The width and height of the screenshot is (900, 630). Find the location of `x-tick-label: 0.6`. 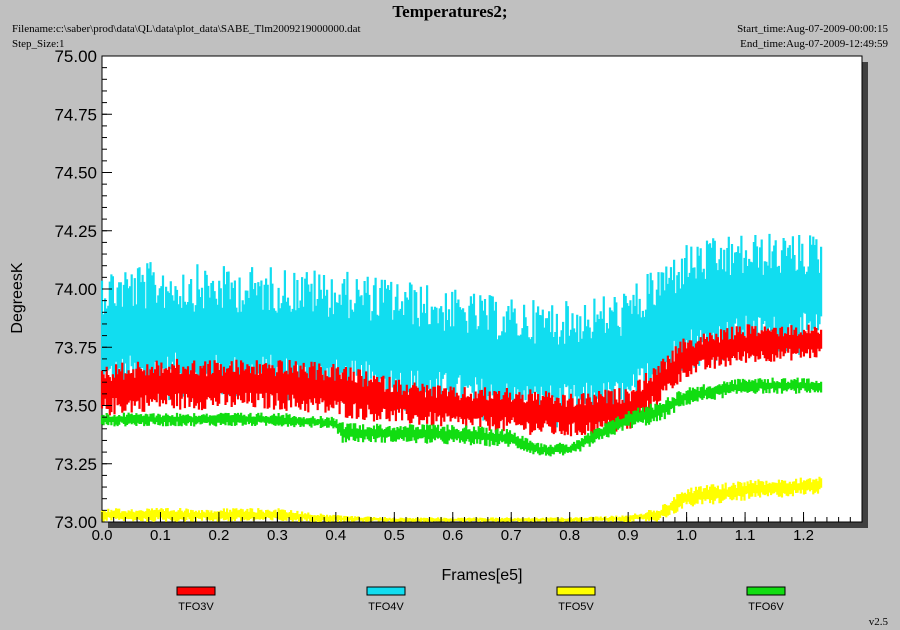

x-tick-label: 0.6 is located at coordinates (452, 535).